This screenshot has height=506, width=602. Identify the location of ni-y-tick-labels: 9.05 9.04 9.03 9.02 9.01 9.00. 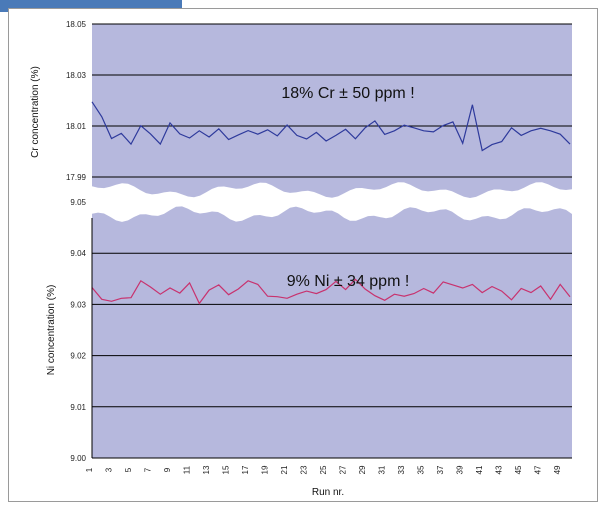
(78, 330).